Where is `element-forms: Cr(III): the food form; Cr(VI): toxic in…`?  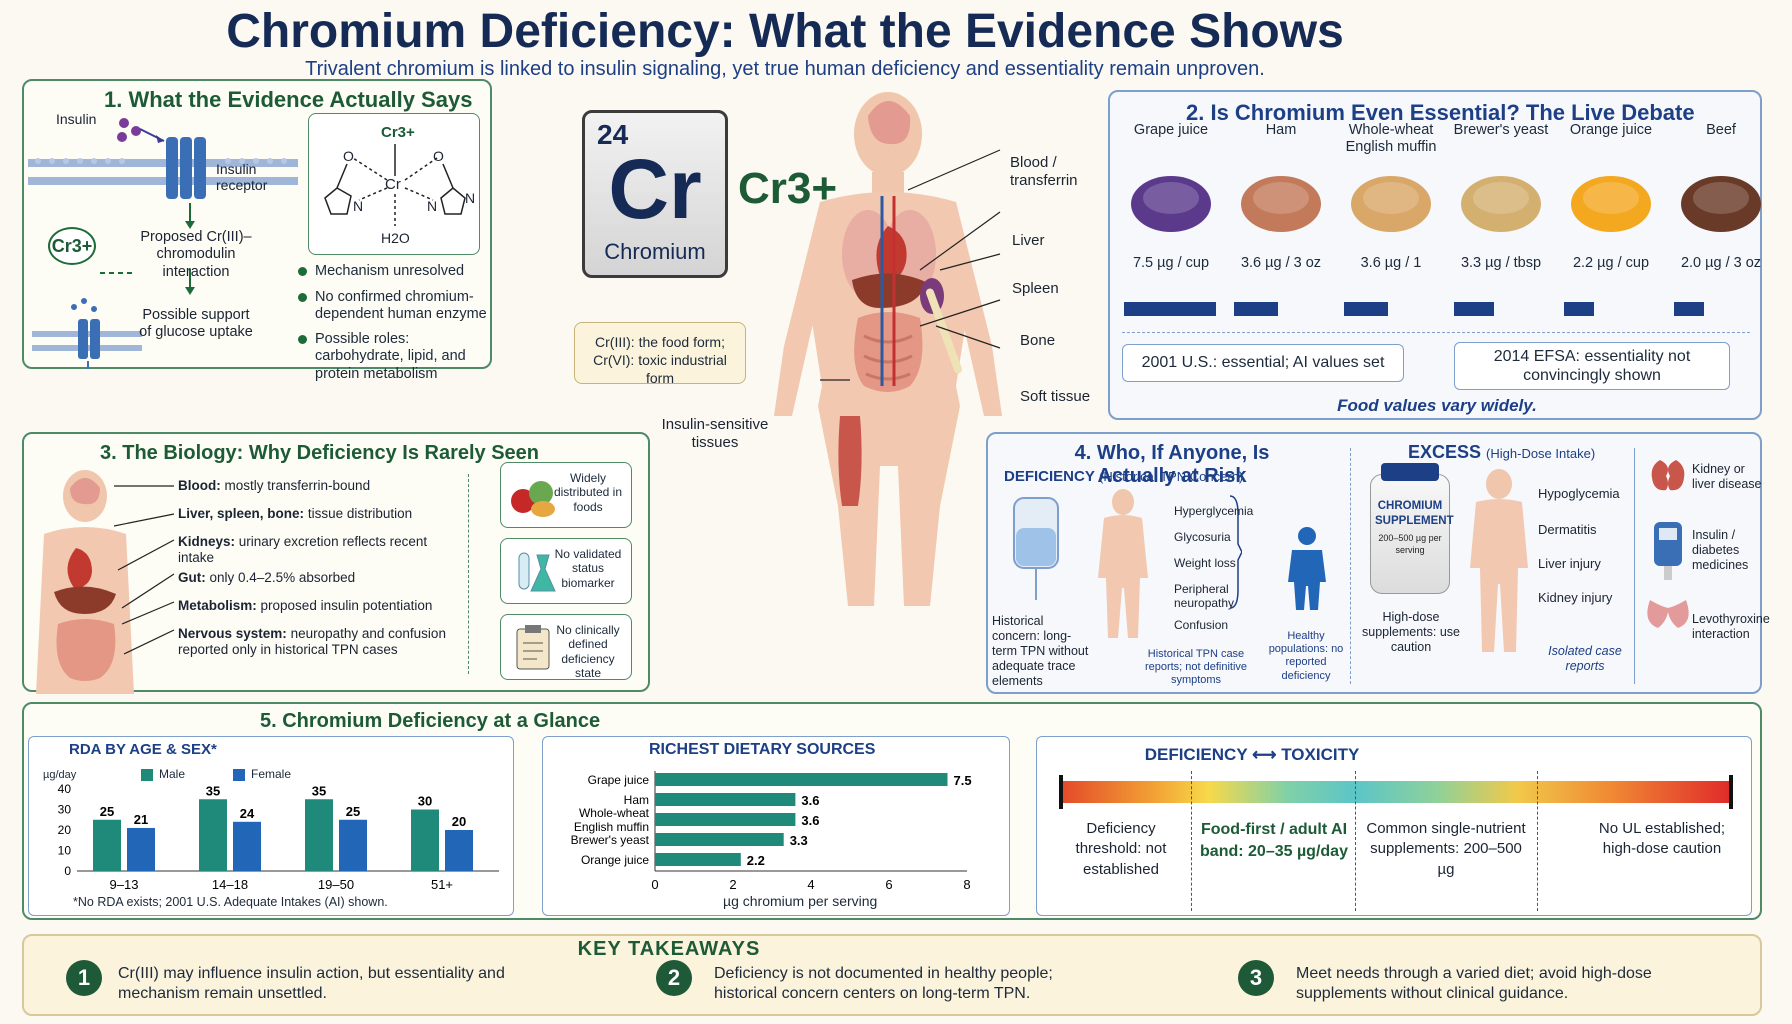 element-forms: Cr(III): the food form; Cr(VI): toxic in… is located at coordinates (660, 354).